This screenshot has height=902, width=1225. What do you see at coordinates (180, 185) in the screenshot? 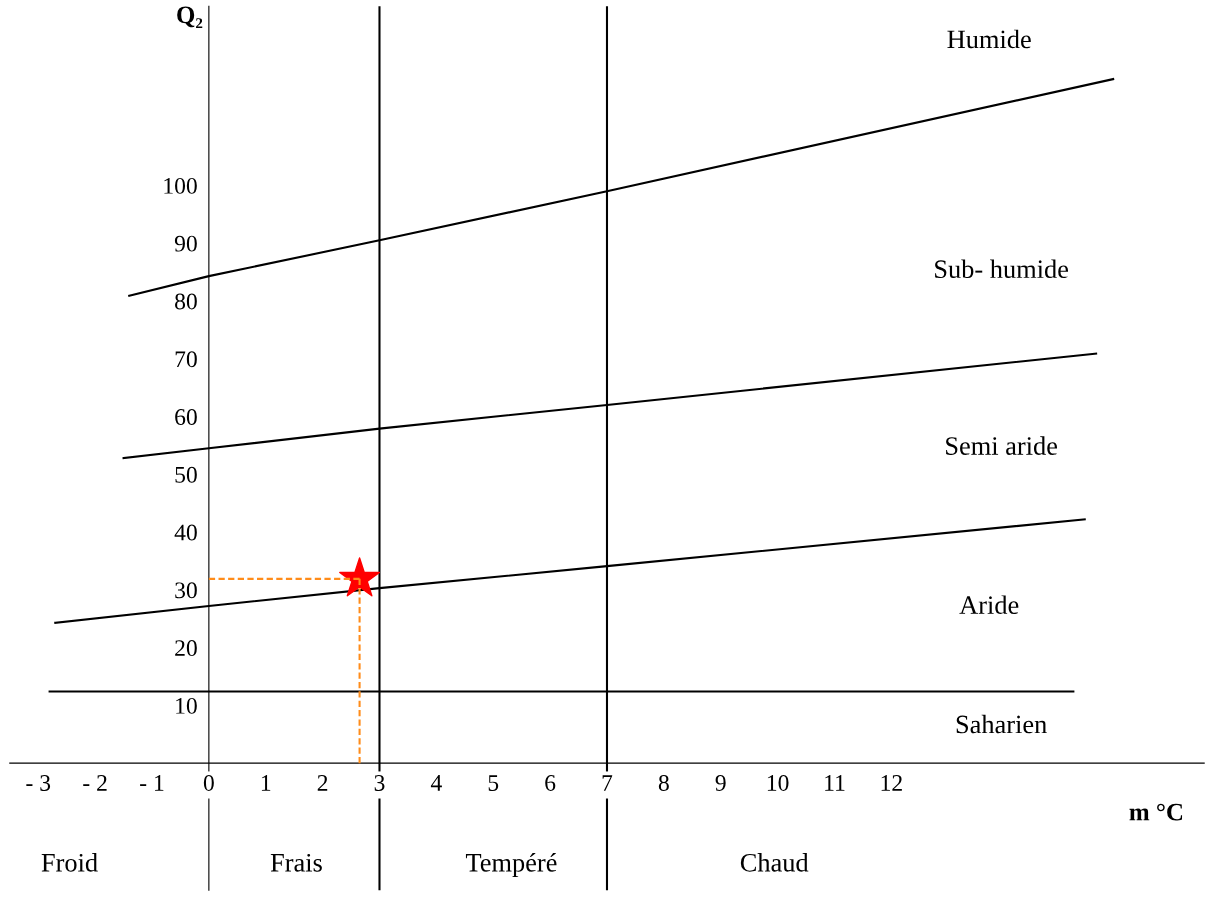
I see `y-tick-label: 100` at bounding box center [180, 185].